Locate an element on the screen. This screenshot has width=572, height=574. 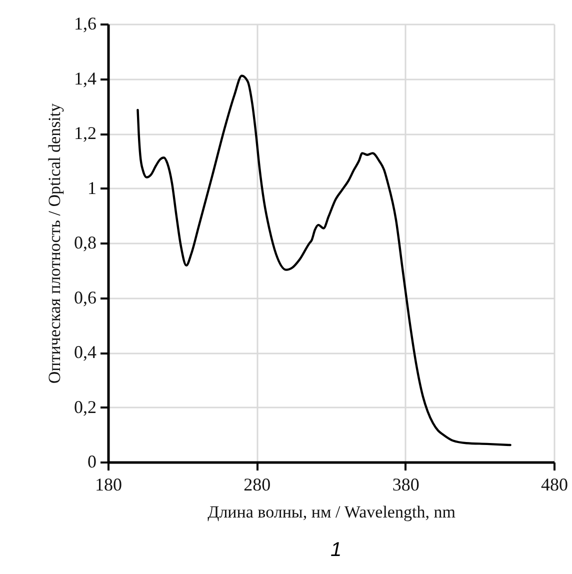
y-tick-label: 1 is located at coordinates (92, 188).